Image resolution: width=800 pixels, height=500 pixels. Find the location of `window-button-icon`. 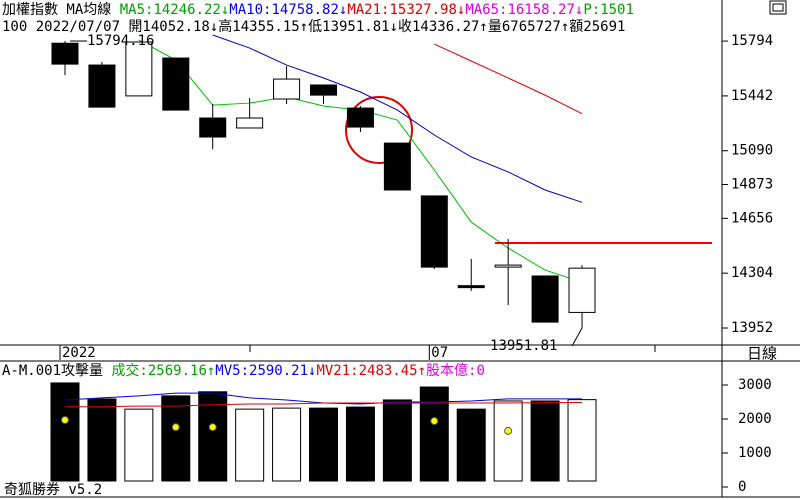

window-button-icon is located at coordinates (778, 7).